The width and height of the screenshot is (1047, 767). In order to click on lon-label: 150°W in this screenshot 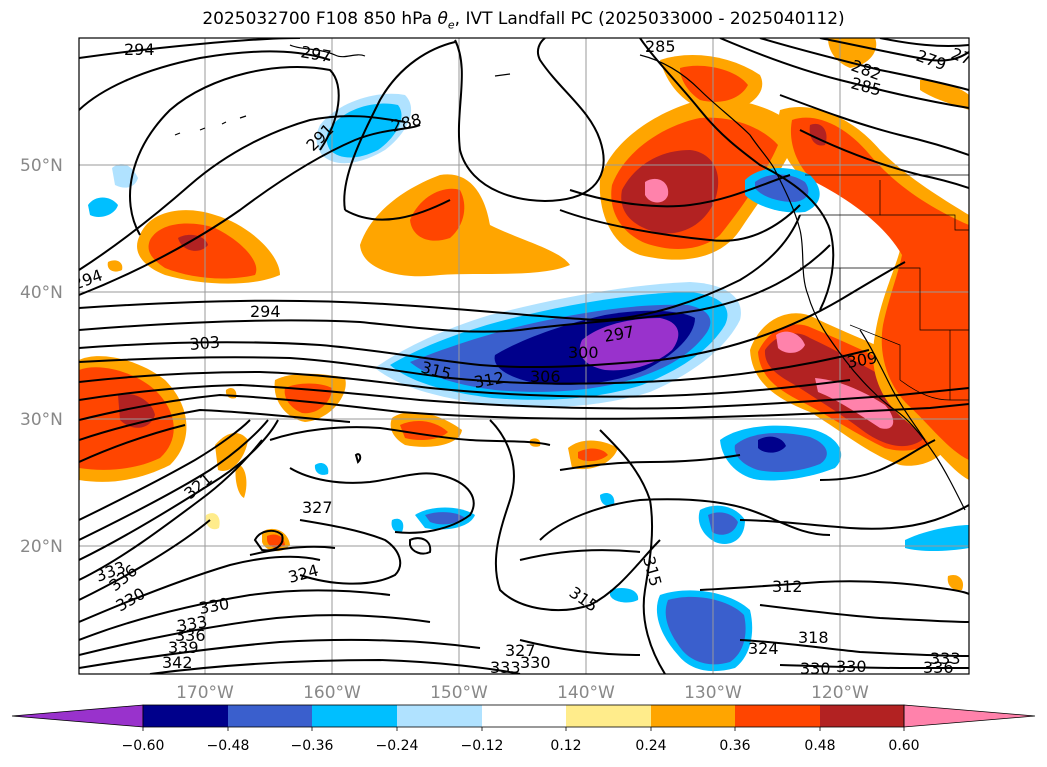, I will do `click(459, 693)`.